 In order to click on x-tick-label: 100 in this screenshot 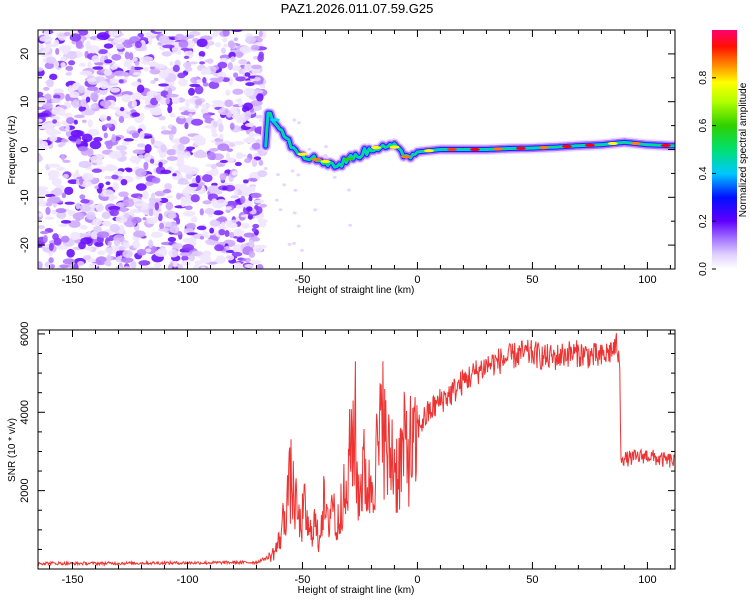, I will do `click(647, 580)`.